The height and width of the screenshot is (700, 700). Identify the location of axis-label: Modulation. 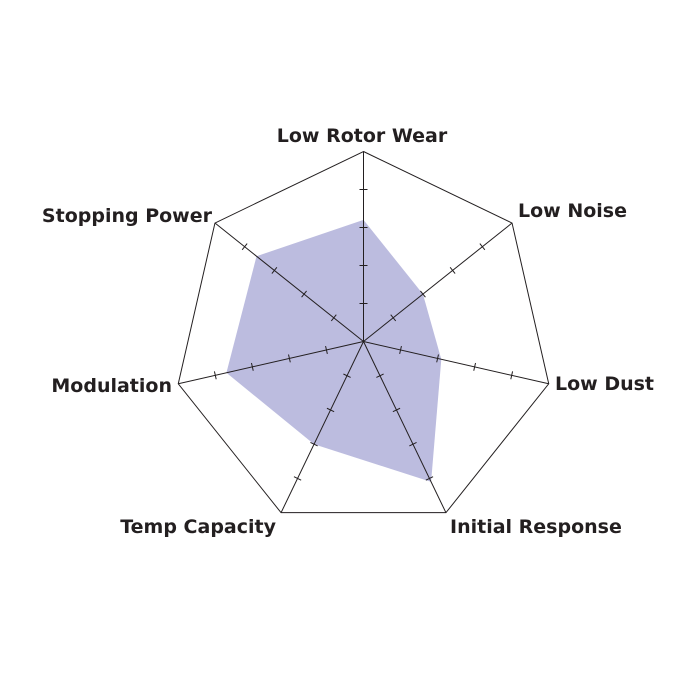
(111, 386).